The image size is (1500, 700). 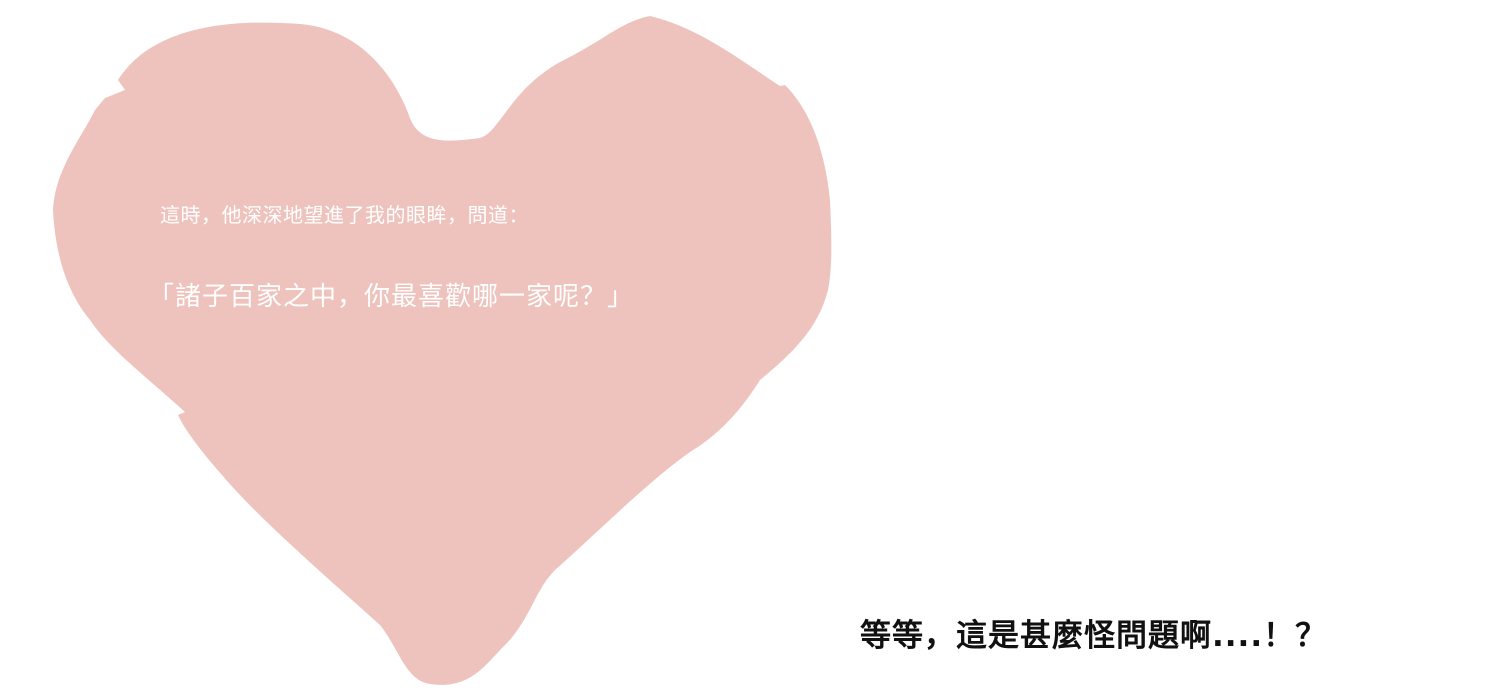 What do you see at coordinates (1094, 636) in the screenshot?
I see `reaction-text: 等等，這是甚麼怪問題啊....！？` at bounding box center [1094, 636].